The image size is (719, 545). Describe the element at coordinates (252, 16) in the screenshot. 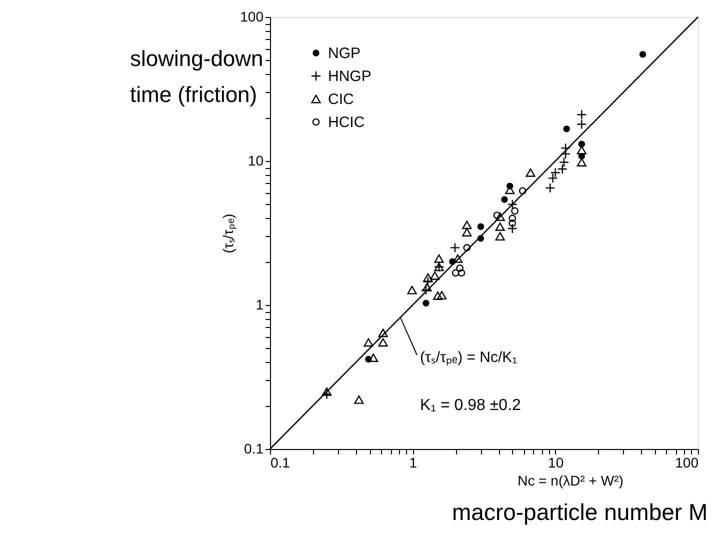

I see `y-tick-label: 100` at that location.